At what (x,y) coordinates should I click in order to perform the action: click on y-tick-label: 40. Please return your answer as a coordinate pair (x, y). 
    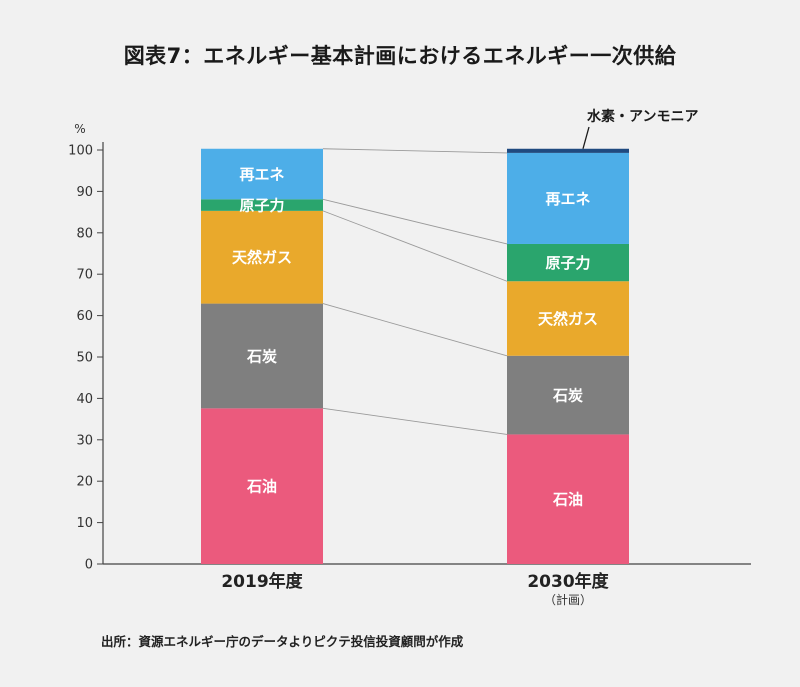
    Looking at the image, I should click on (84, 399).